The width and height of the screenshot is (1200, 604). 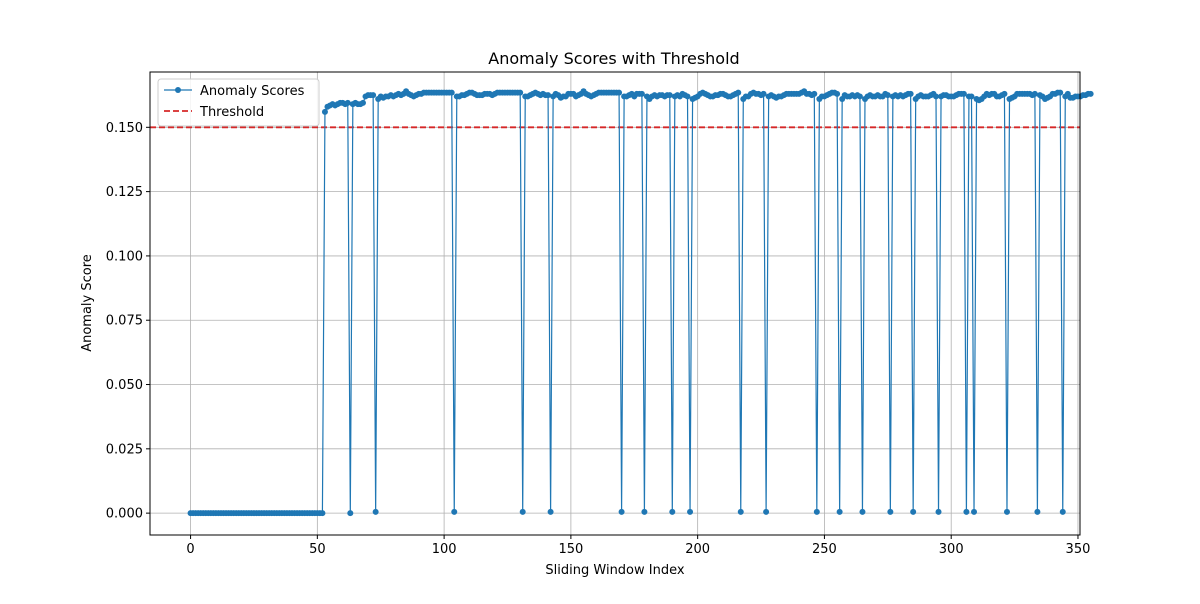 I want to click on x-axis-label: Sliding Window Index, so click(x=614, y=570).